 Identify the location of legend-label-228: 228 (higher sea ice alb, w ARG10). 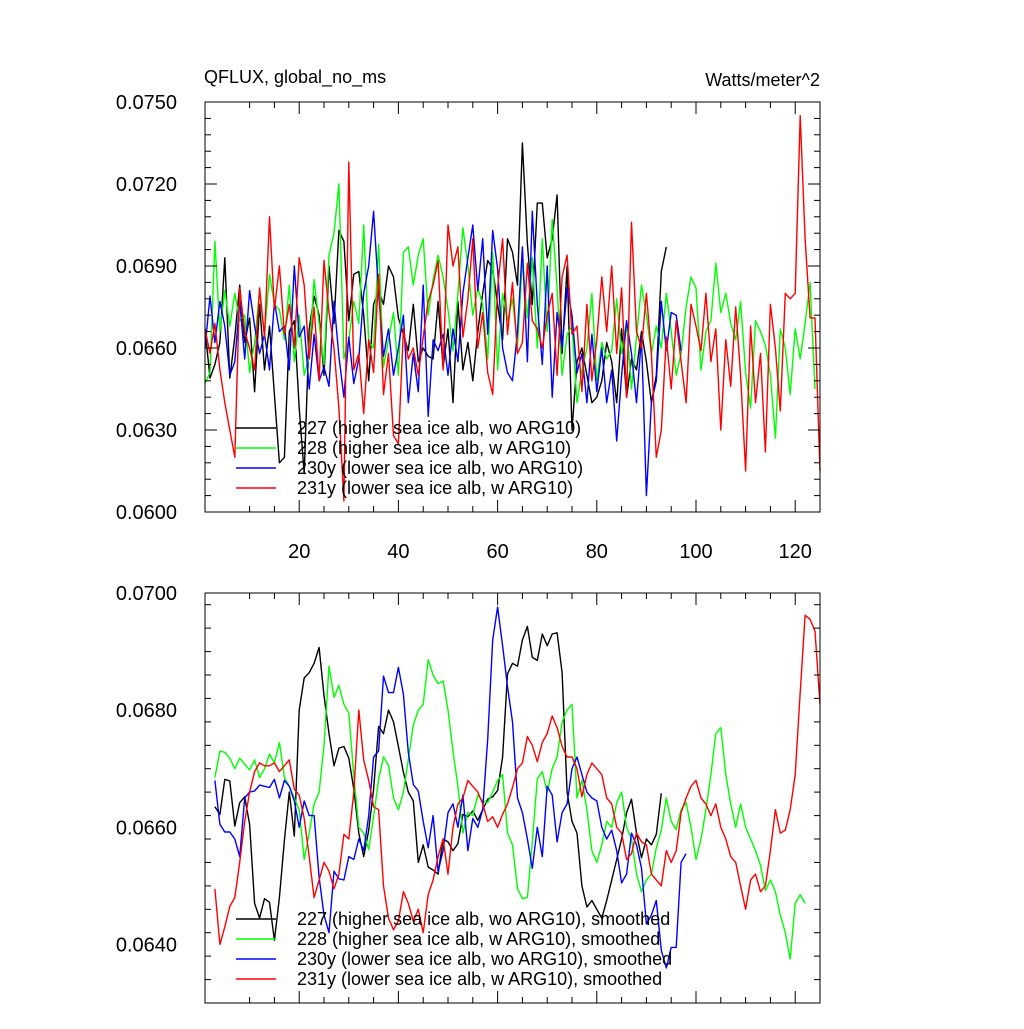
(434, 448).